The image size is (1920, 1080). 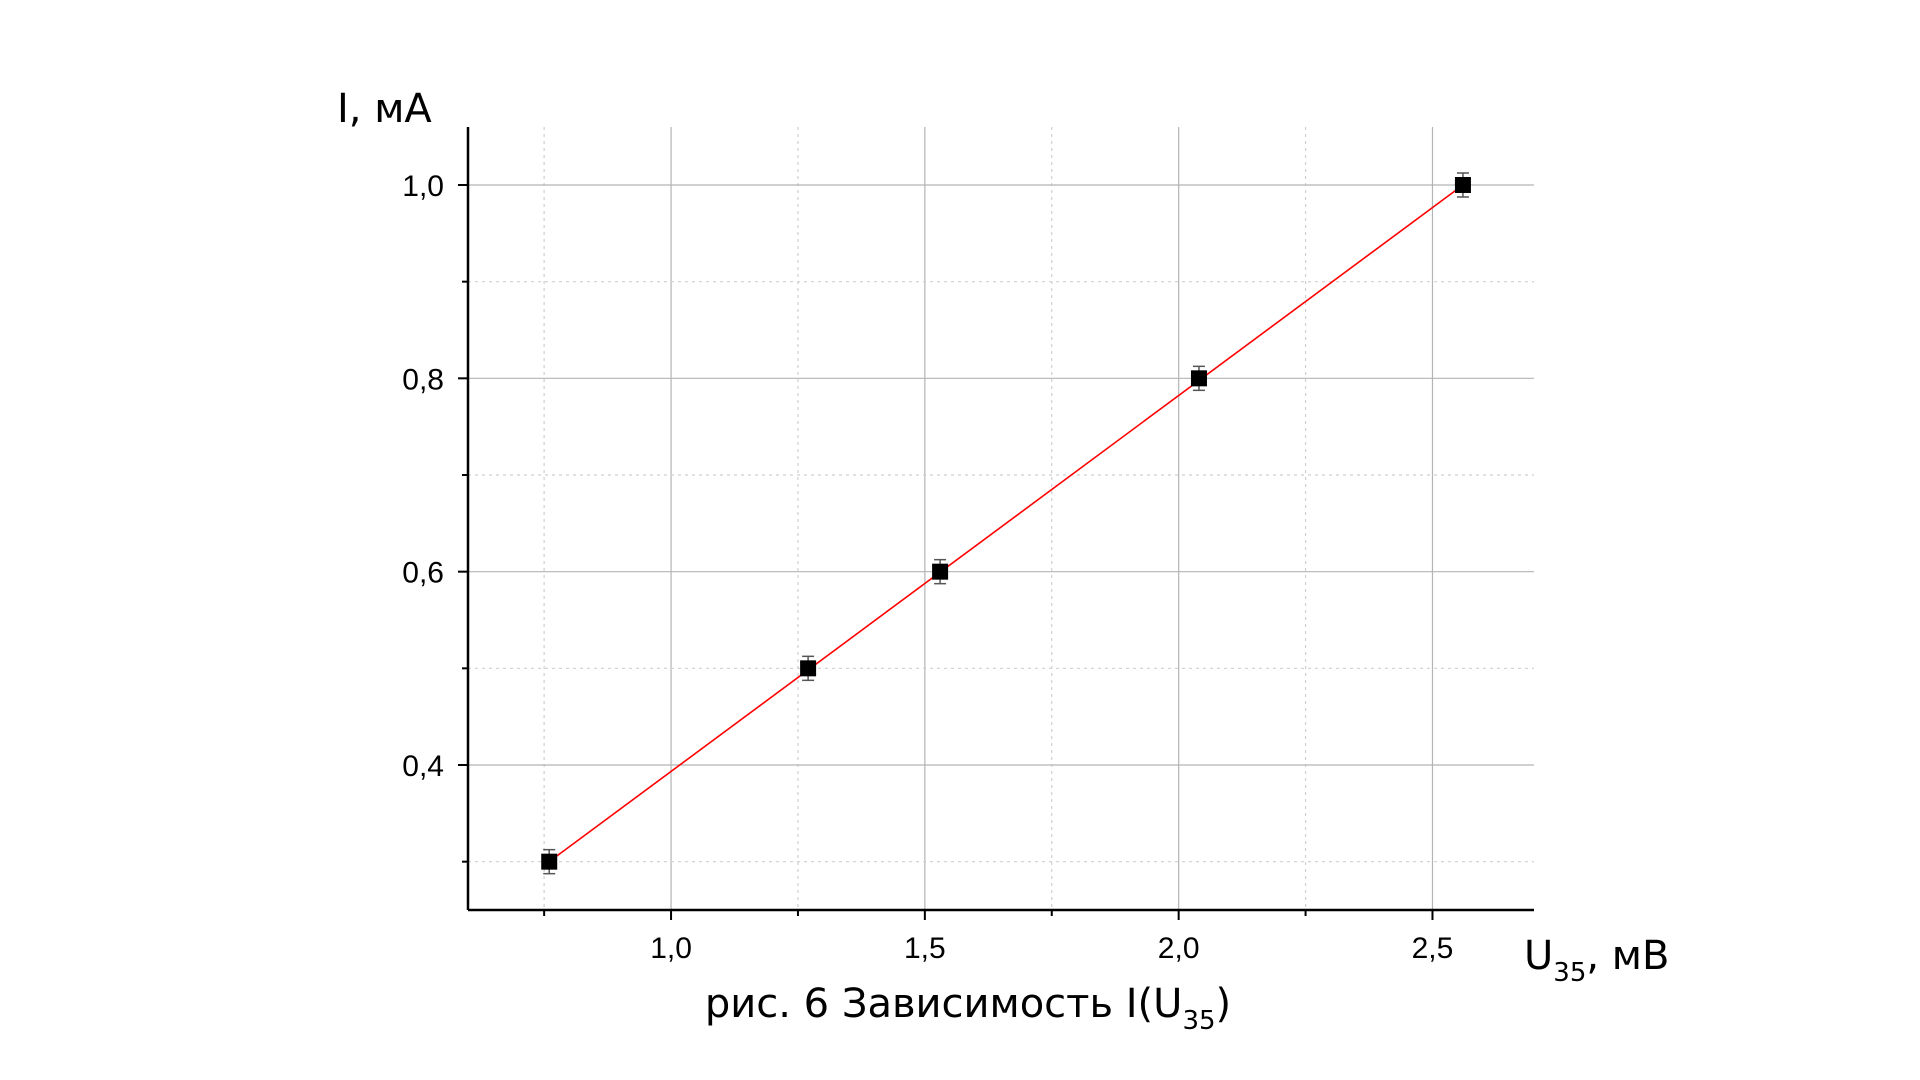 What do you see at coordinates (944, 1004) in the screenshot?
I see `caption-text: рис. 6 Зависимость I(U` at bounding box center [944, 1004].